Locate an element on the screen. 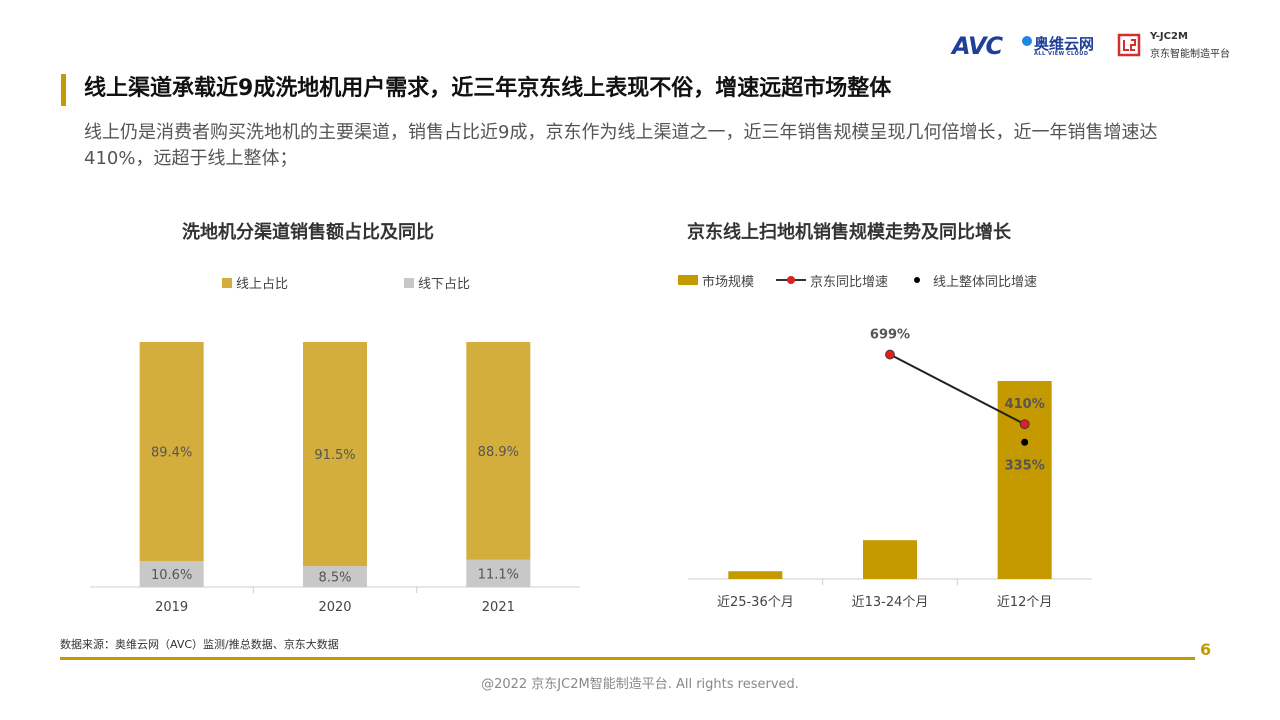 This screenshot has height=720, width=1280. jc2m-logo-icon is located at coordinates (1129, 45).